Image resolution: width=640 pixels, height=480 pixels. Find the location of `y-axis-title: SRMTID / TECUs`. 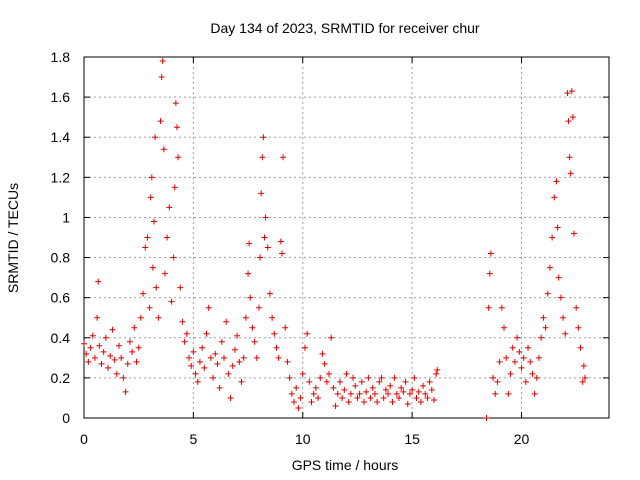

y-axis-title: SRMTID / TECUs is located at coordinates (13, 238).